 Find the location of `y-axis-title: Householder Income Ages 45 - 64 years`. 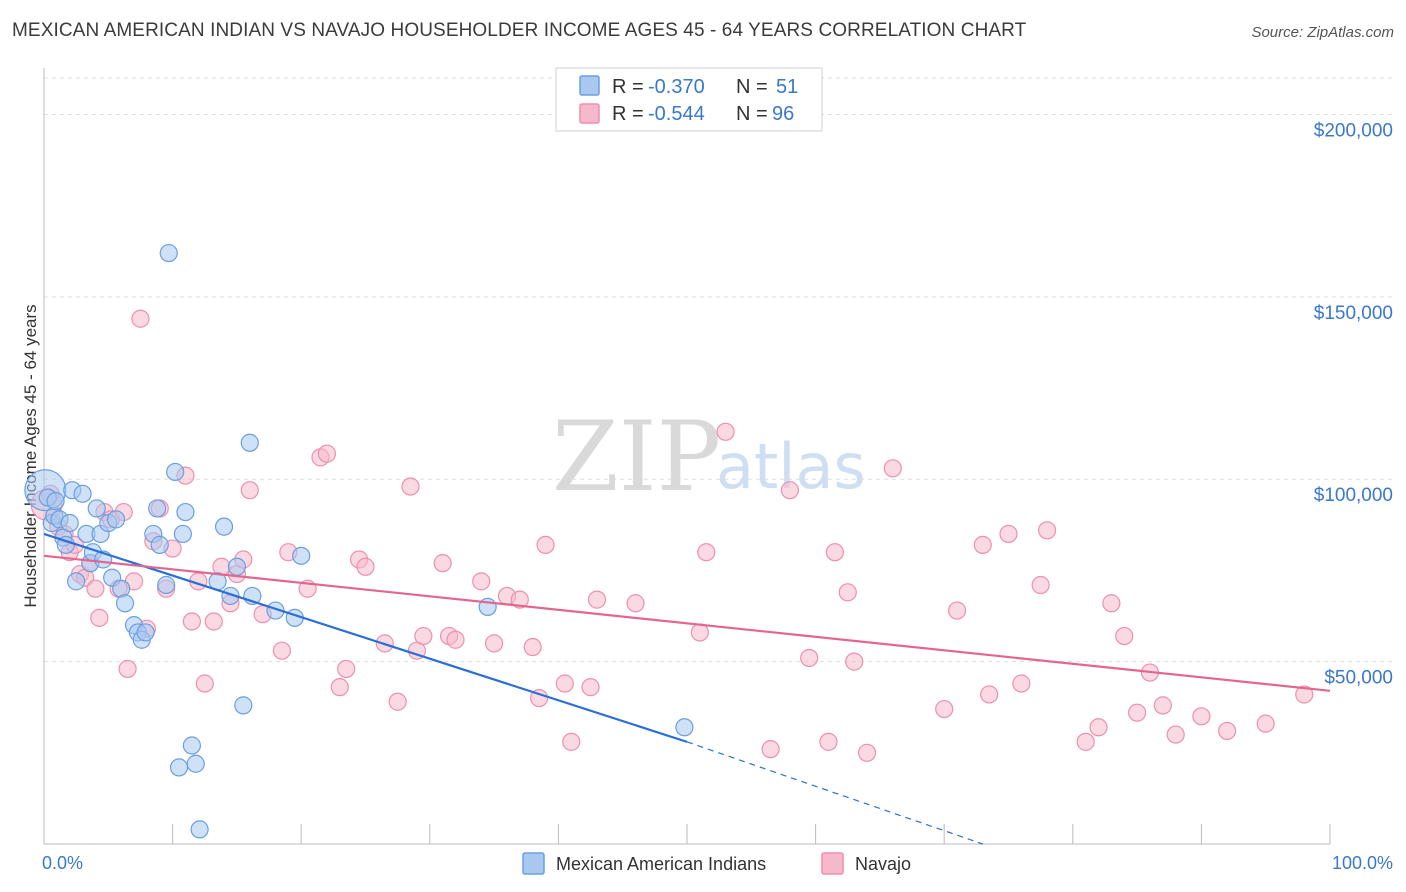

y-axis-title: Householder Income Ages 45 - 64 years is located at coordinates (30, 455).